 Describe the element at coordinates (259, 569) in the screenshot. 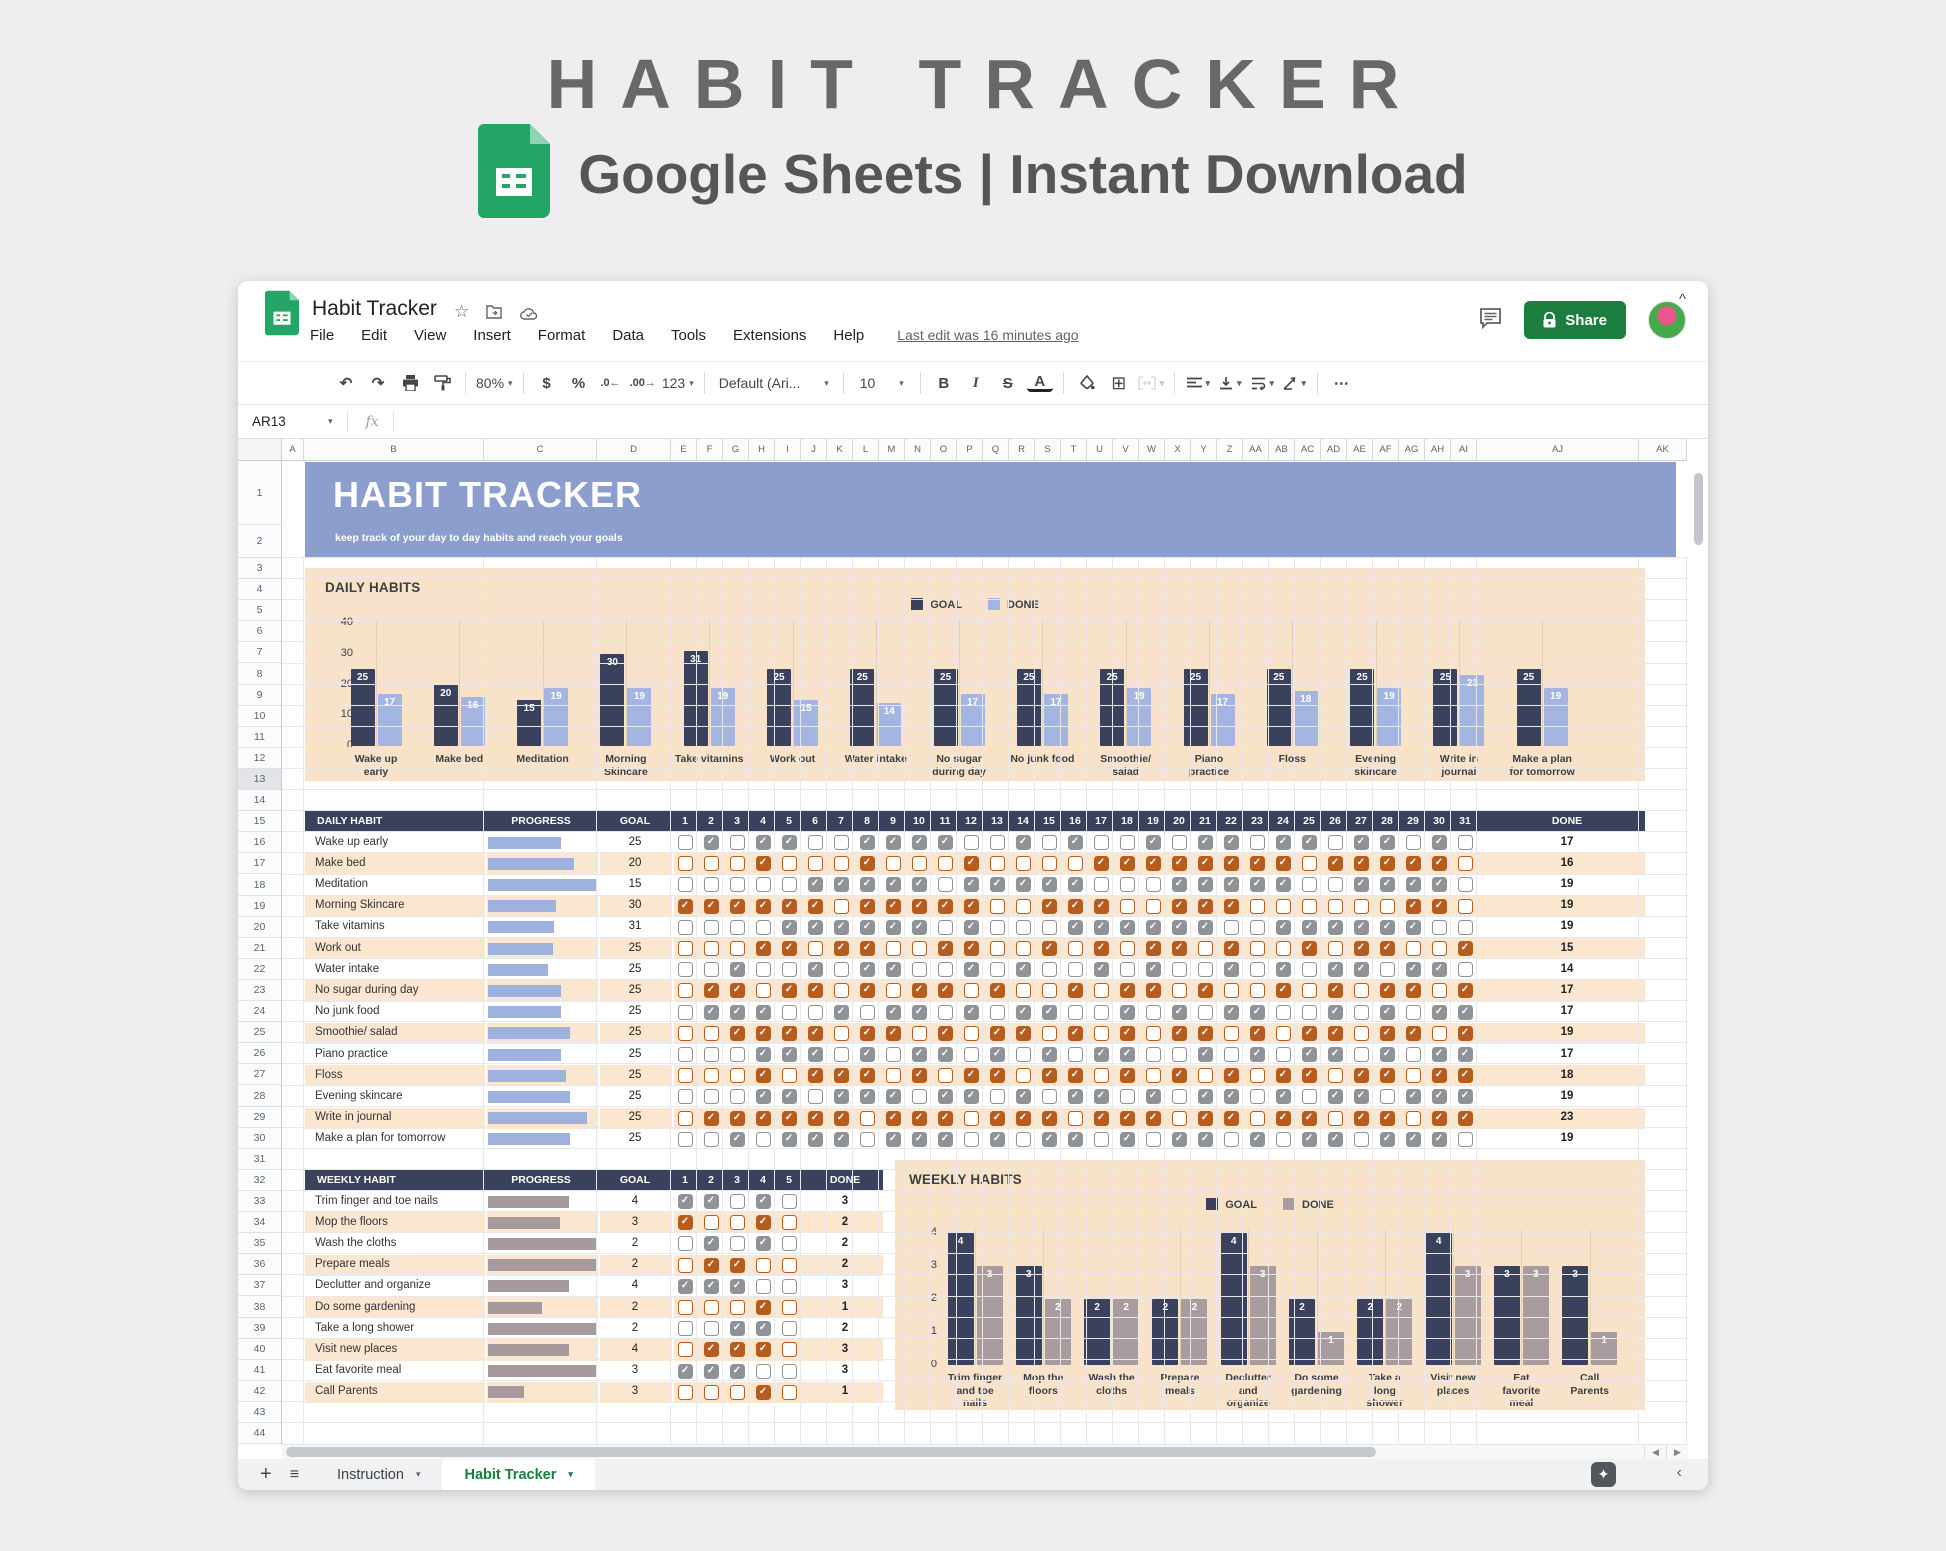

I see `row-header-3: 3` at that location.